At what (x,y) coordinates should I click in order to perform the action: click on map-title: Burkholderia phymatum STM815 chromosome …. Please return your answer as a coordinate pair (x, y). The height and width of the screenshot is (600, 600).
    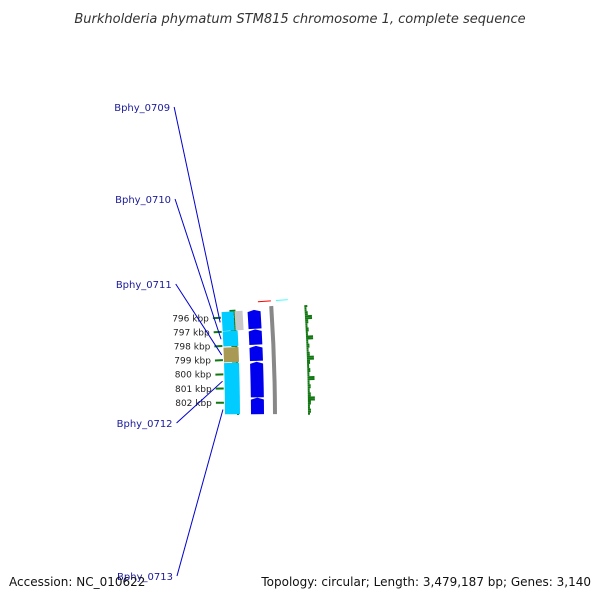
    Looking at the image, I should click on (299, 19).